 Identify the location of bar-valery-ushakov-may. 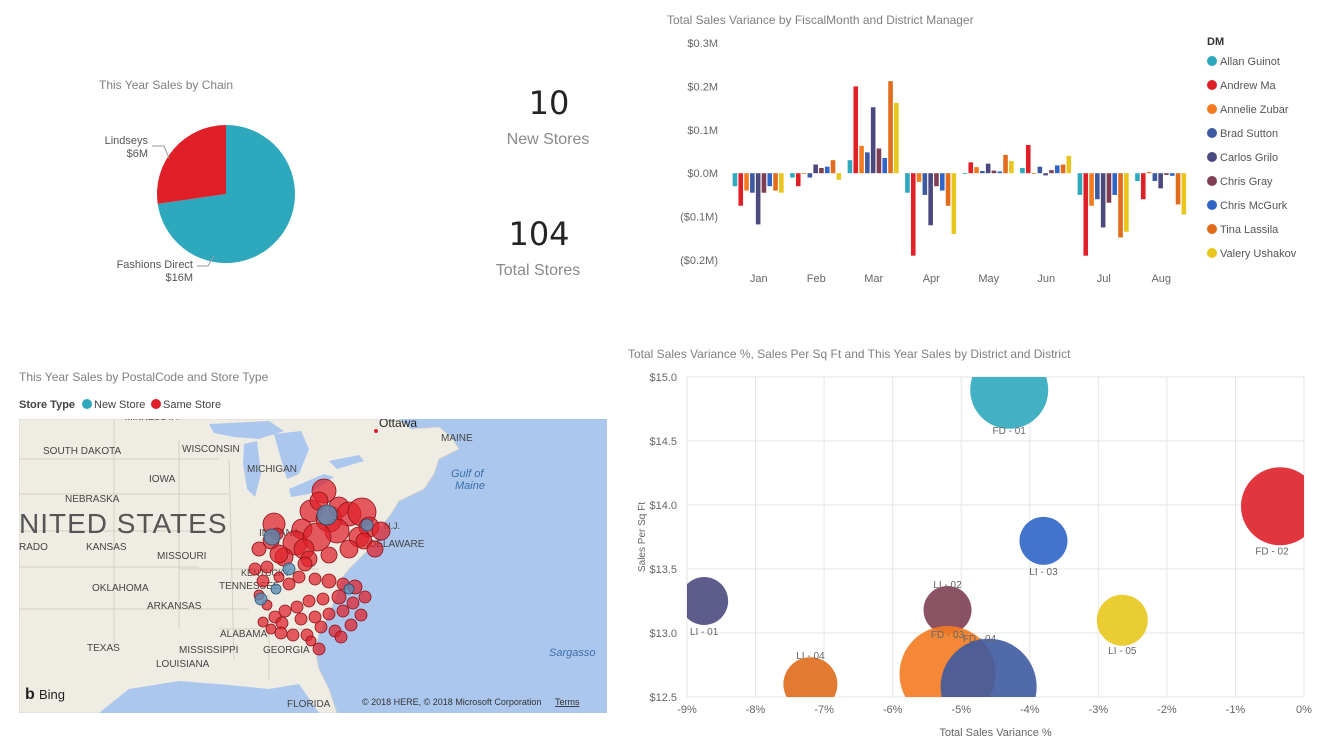
(1011, 167).